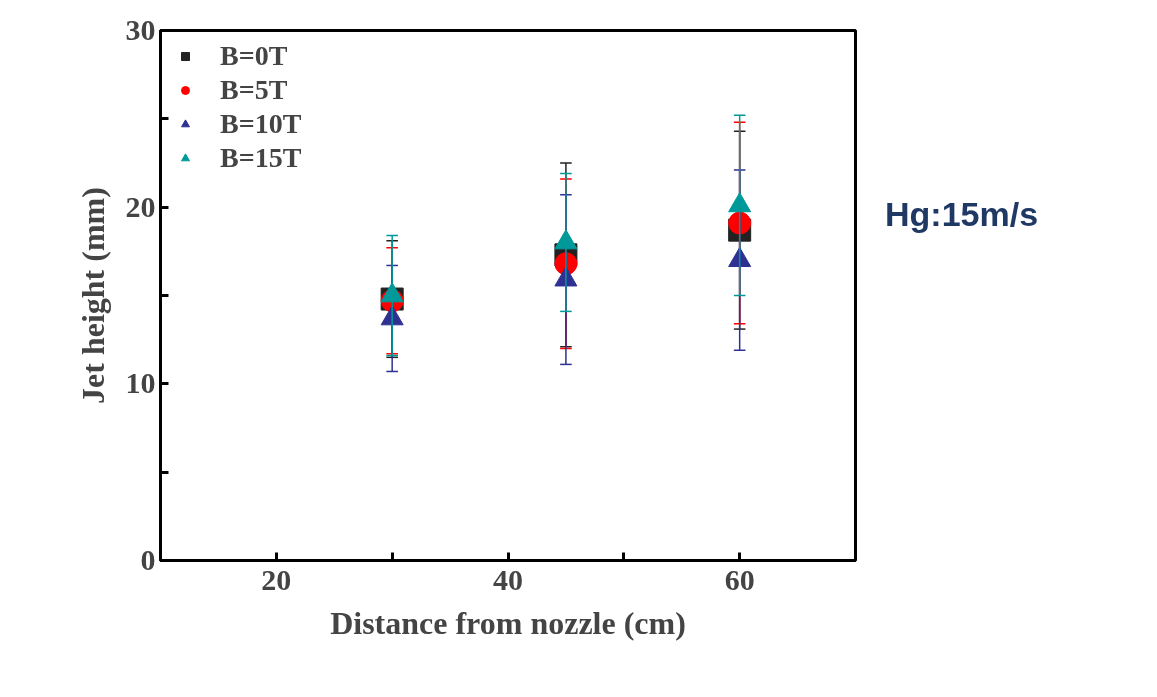 The width and height of the screenshot is (1157, 697). What do you see at coordinates (92, 295) in the screenshot?
I see `y-axis-title: Jet height (mm)` at bounding box center [92, 295].